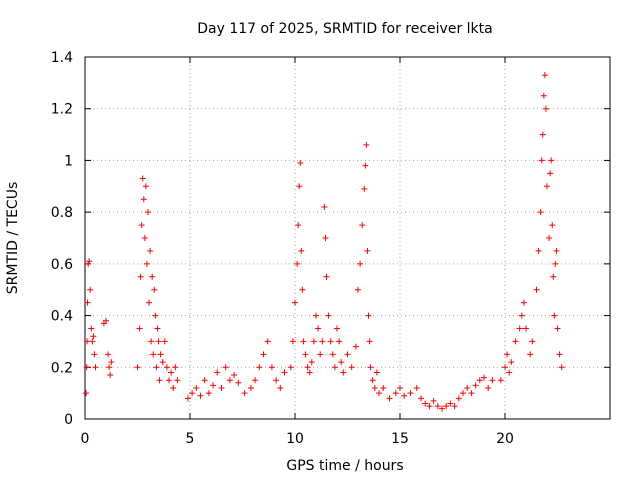 The image size is (640, 480). Describe the element at coordinates (68, 161) in the screenshot. I see `y-tick-label: 1` at that location.